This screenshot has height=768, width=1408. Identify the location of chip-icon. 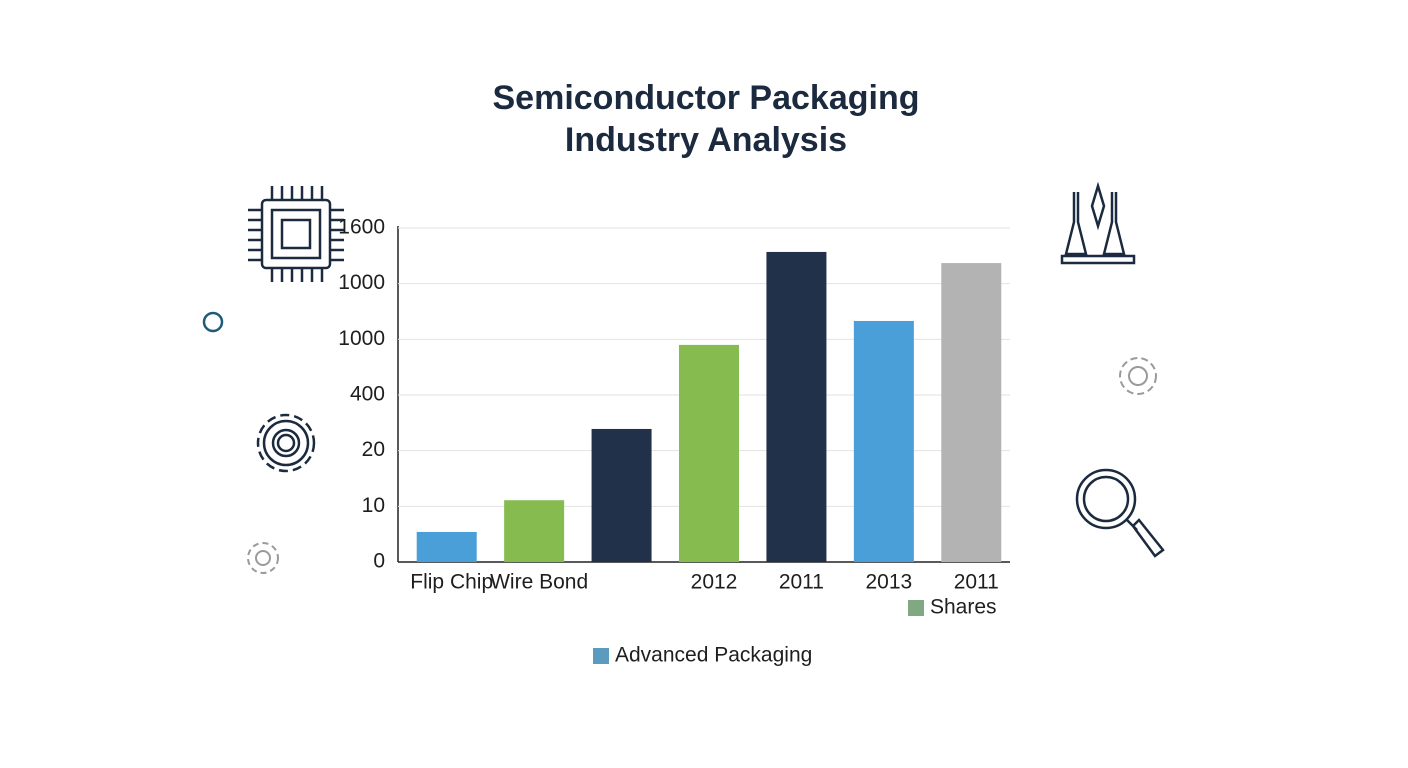
(296, 234).